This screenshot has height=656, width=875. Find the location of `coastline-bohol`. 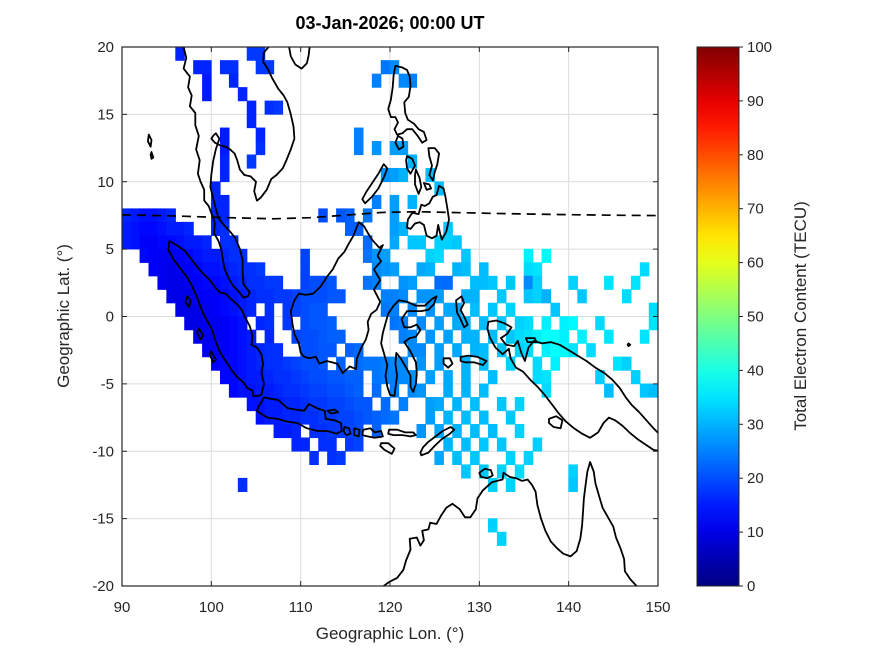

coastline-bohol is located at coordinates (427, 186).